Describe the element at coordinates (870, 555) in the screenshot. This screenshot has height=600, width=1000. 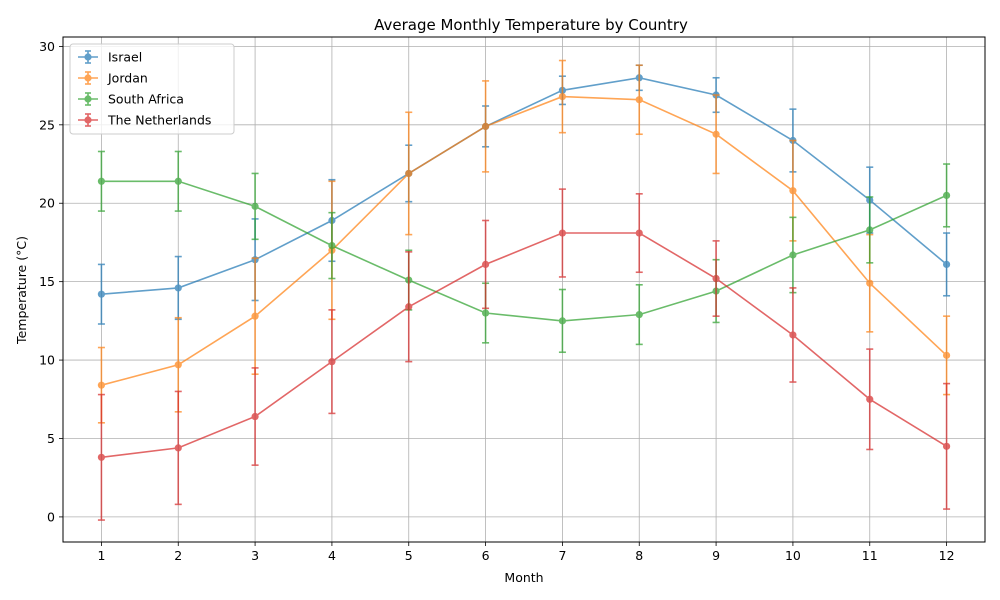
I see `x-tick-label: 11` at that location.